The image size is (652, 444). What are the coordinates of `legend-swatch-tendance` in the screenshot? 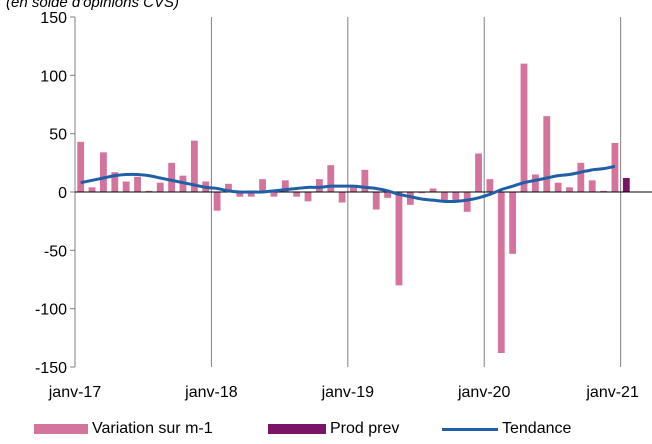 It's located at (470, 429).